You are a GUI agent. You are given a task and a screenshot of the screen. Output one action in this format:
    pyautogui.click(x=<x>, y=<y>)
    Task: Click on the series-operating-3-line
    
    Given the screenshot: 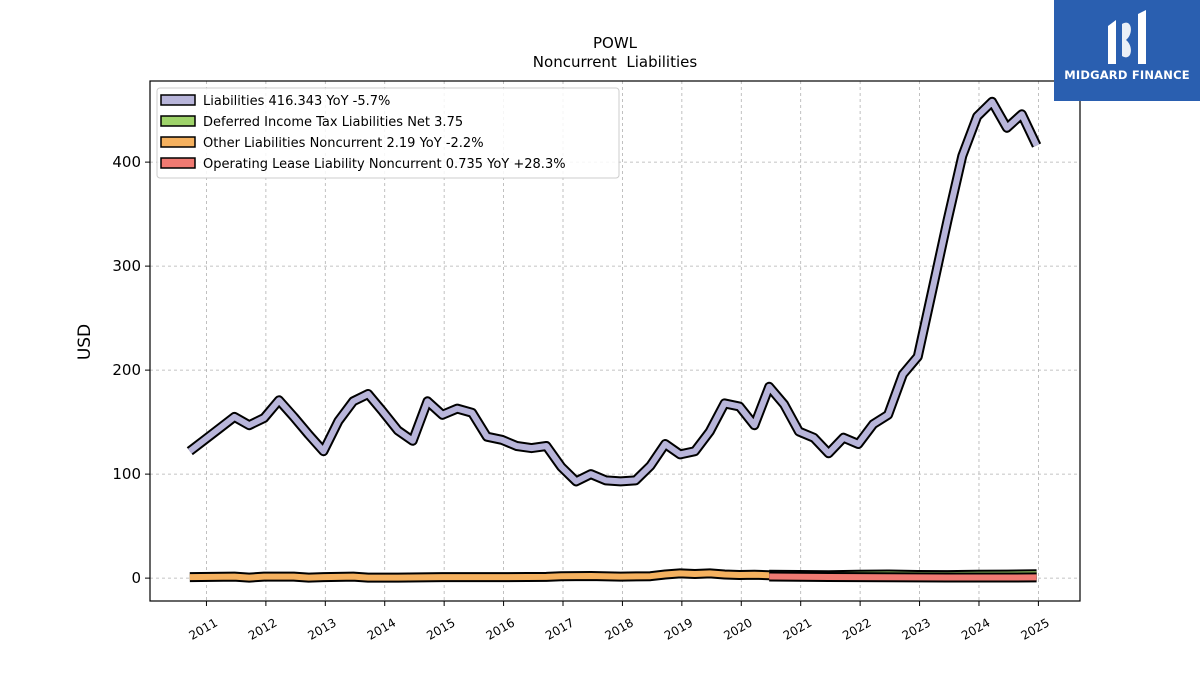 What is the action you would take?
    pyautogui.click(x=903, y=577)
    